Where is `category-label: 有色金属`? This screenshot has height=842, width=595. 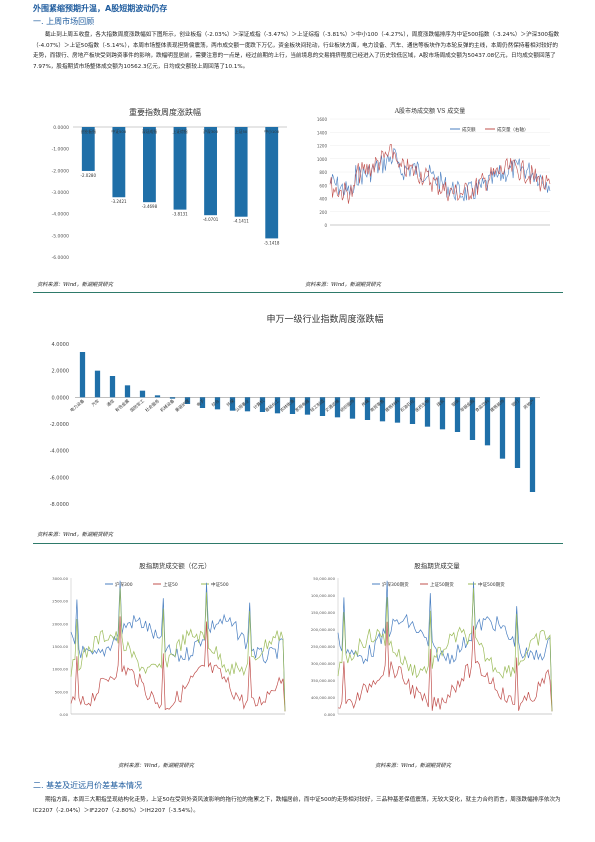 category-label: 有色金属 is located at coordinates (121, 406).